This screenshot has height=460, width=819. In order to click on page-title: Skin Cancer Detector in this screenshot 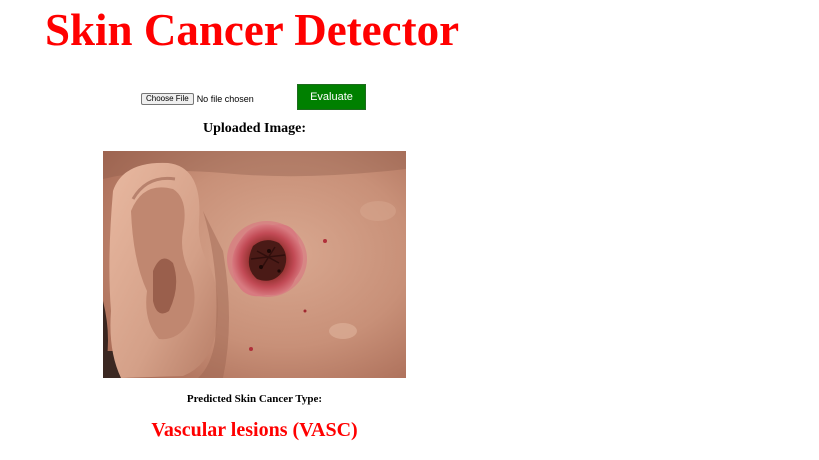, I will do `click(252, 30)`.